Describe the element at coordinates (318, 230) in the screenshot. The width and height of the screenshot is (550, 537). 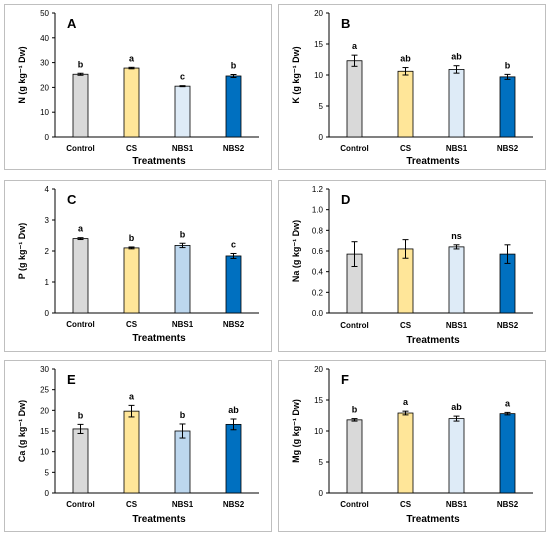
I see `y-tick-label: 0.8` at that location.